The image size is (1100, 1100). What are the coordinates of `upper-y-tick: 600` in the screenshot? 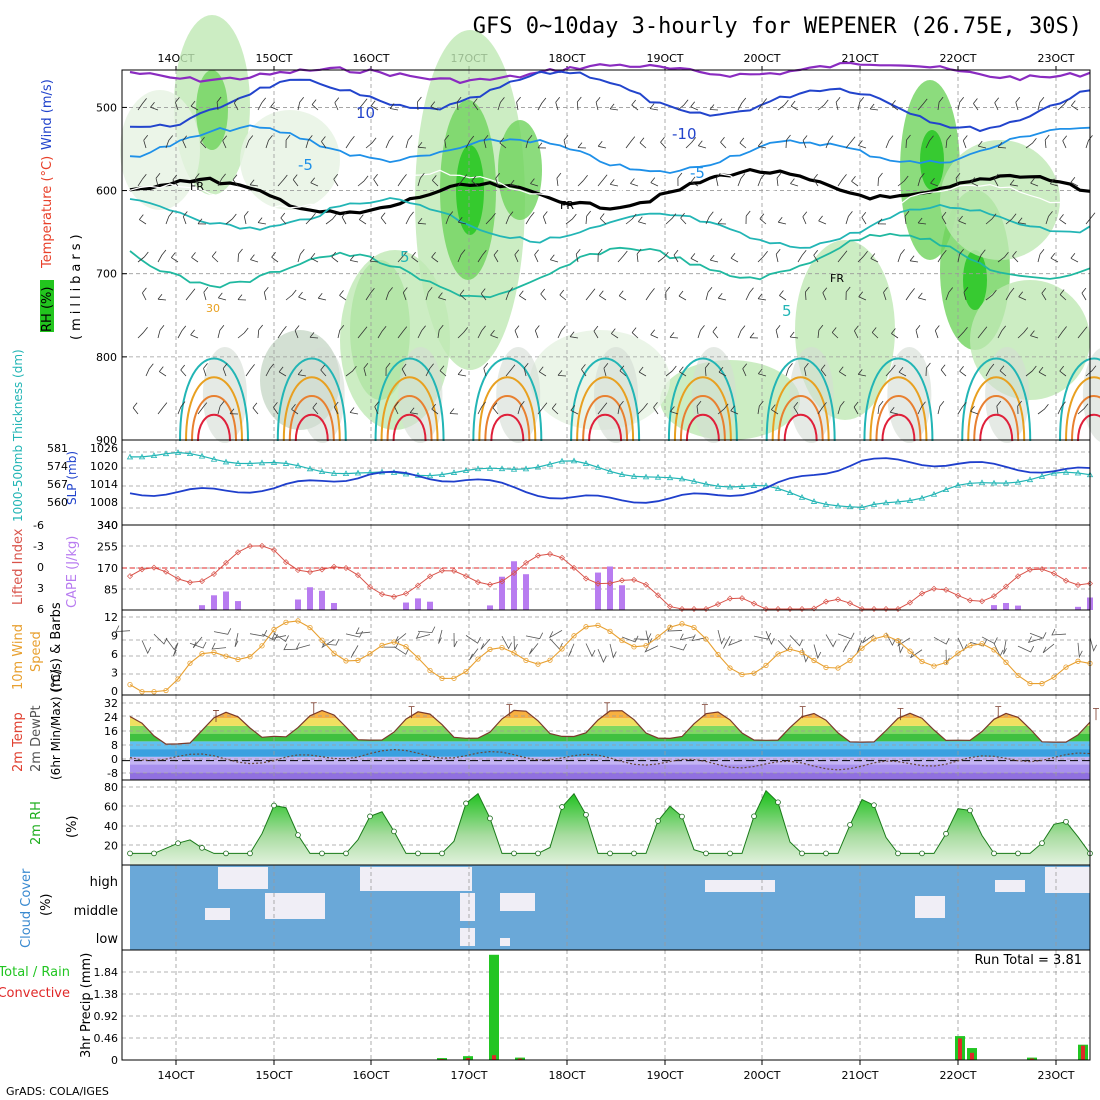 It's located at (106, 191).